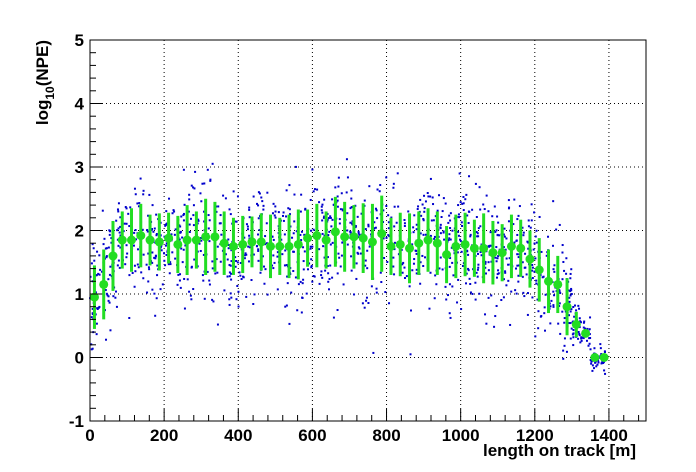 This screenshot has width=696, height=472. Describe the element at coordinates (79, 294) in the screenshot. I see `y-tick-label: 1` at that location.